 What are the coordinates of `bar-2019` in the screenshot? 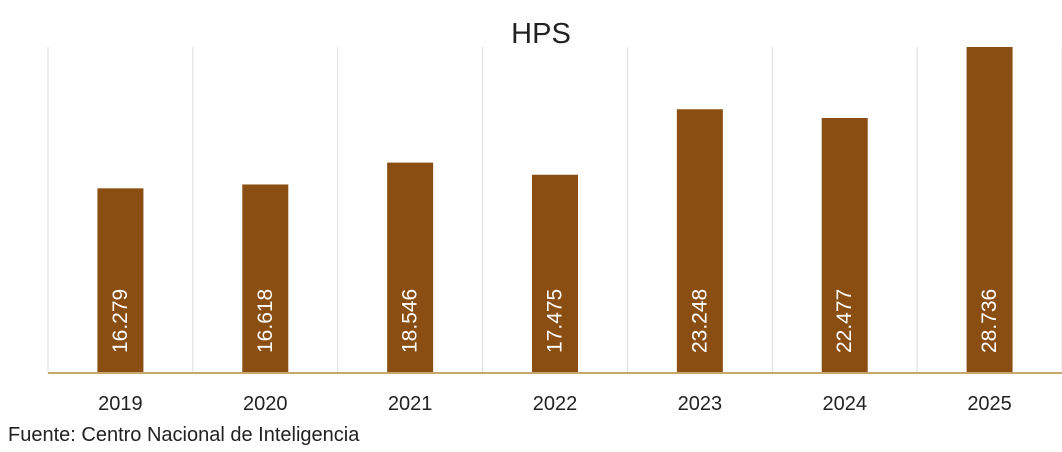 It's located at (120, 280).